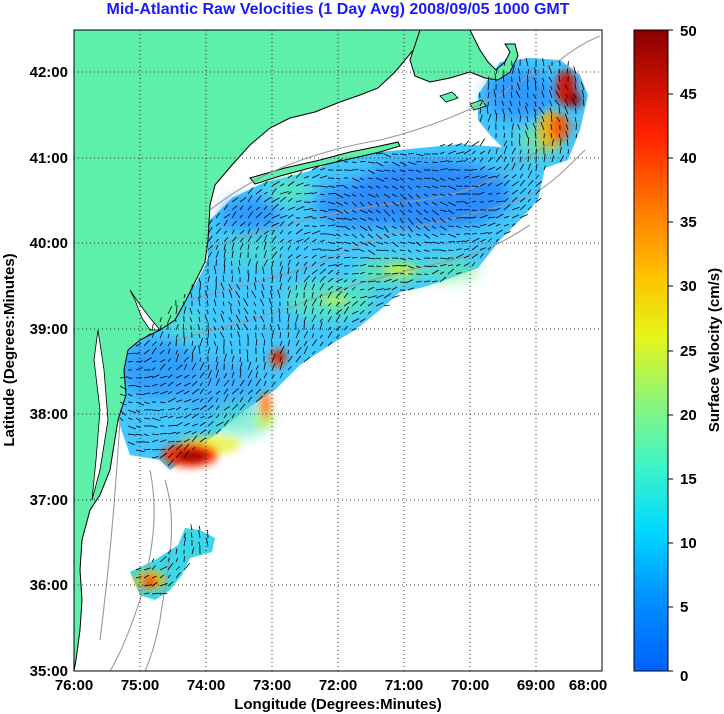  Describe the element at coordinates (688, 479) in the screenshot. I see `colorbar-tick-label: 15` at that location.